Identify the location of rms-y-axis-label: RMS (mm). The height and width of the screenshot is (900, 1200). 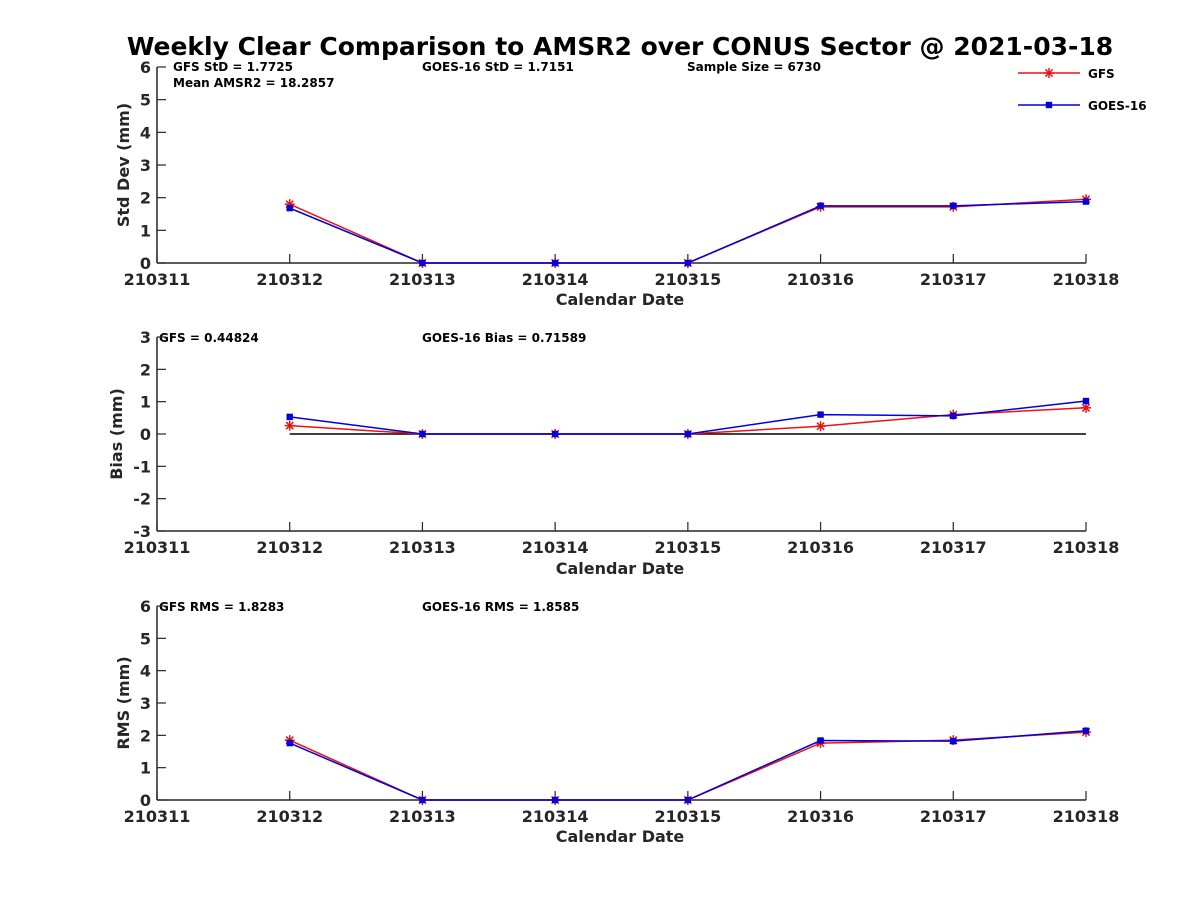
(123, 702).